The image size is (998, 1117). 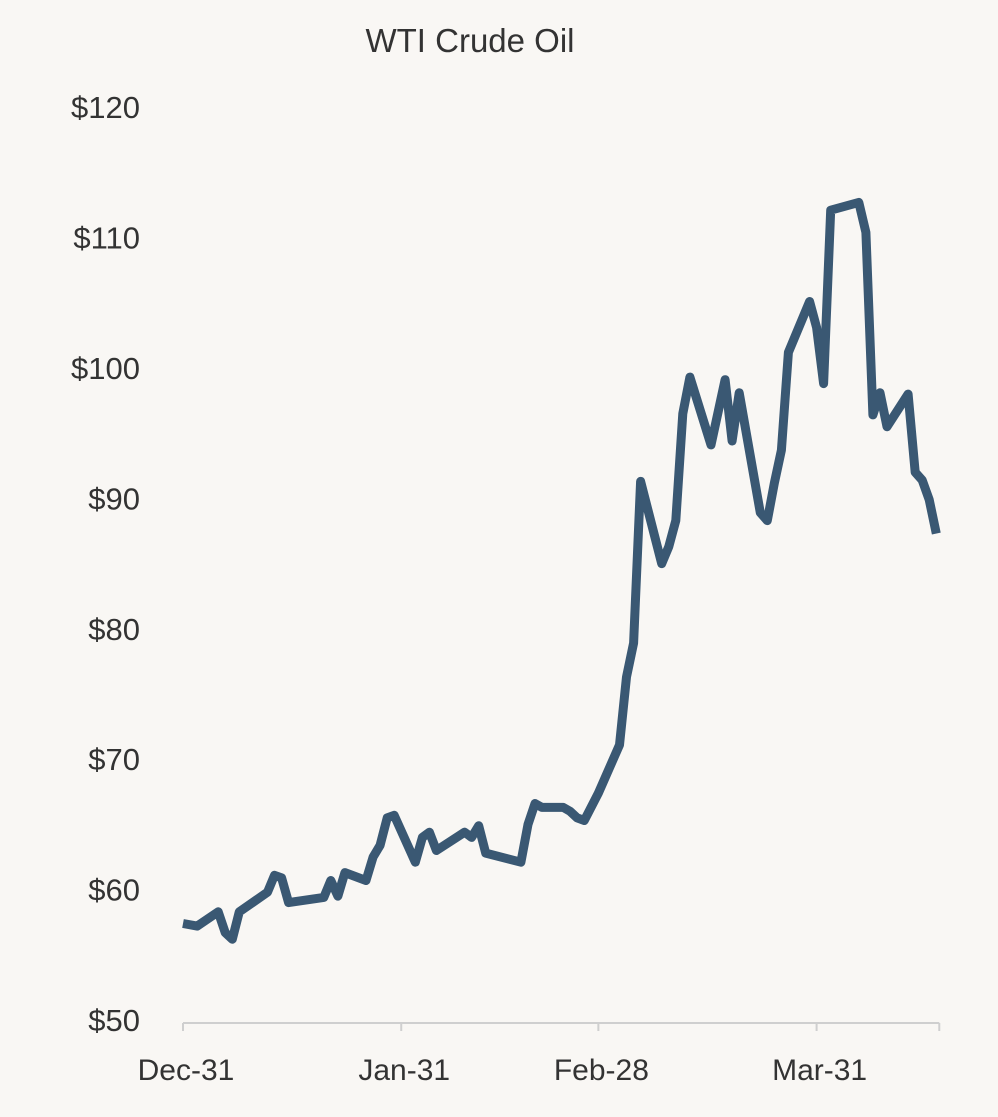 What do you see at coordinates (114, 498) in the screenshot?
I see `y-tick-label: $90` at bounding box center [114, 498].